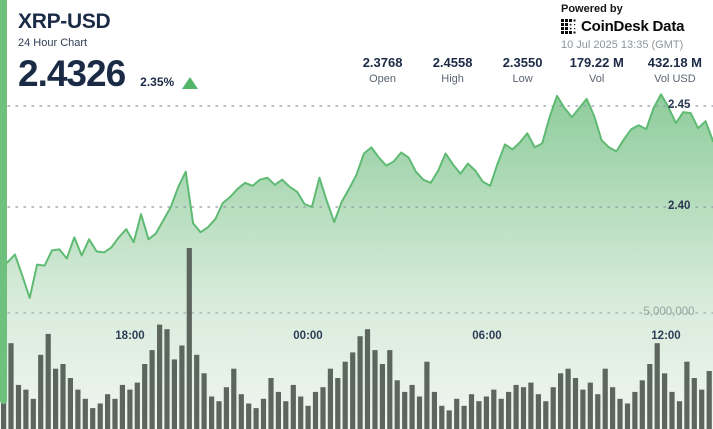 The width and height of the screenshot is (713, 429). I want to click on price-axis-tick-bottom: 2.40, so click(679, 206).